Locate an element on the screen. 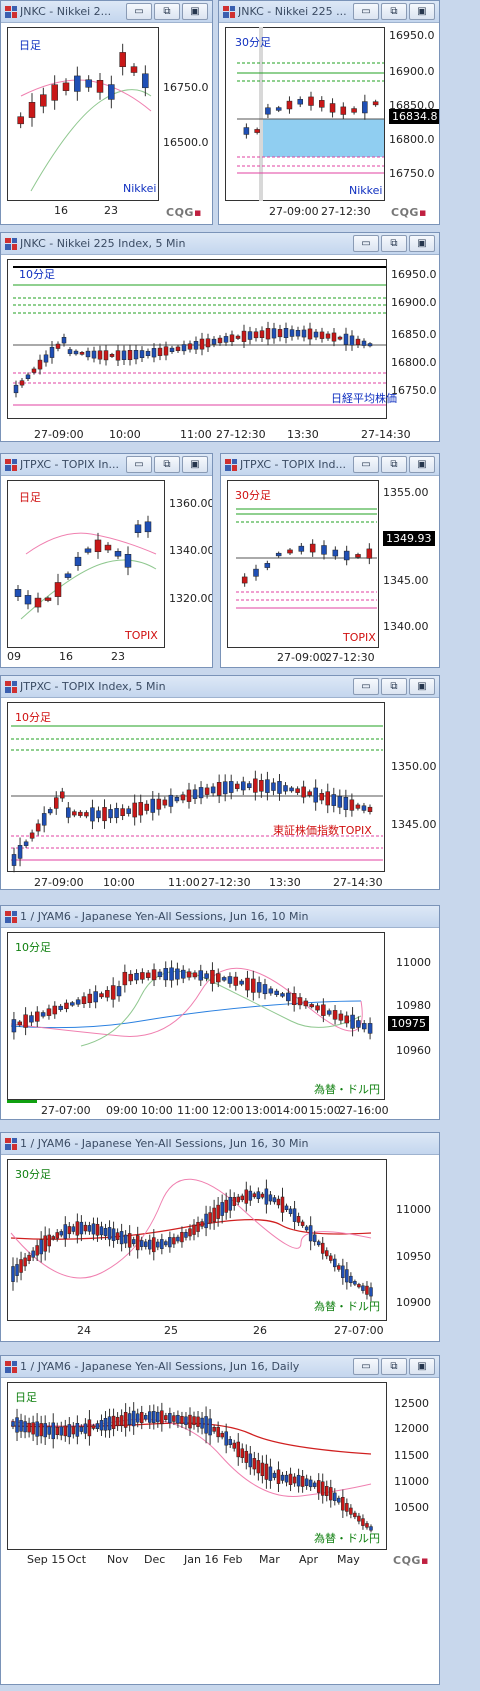  title-bar: JTPXC - TOPIX In... ▭ ⧉ ▣ is located at coordinates (106, 465).